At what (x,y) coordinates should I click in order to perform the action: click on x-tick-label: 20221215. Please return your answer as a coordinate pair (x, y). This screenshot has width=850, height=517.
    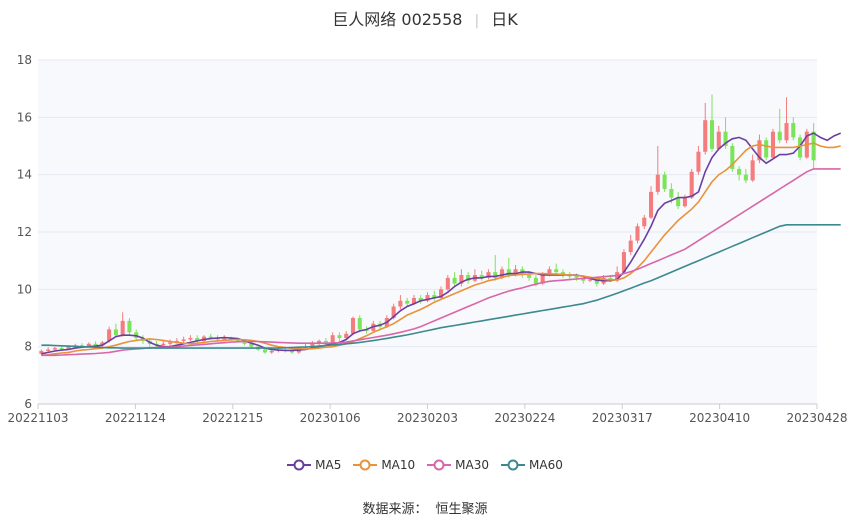
    Looking at the image, I should click on (232, 418).